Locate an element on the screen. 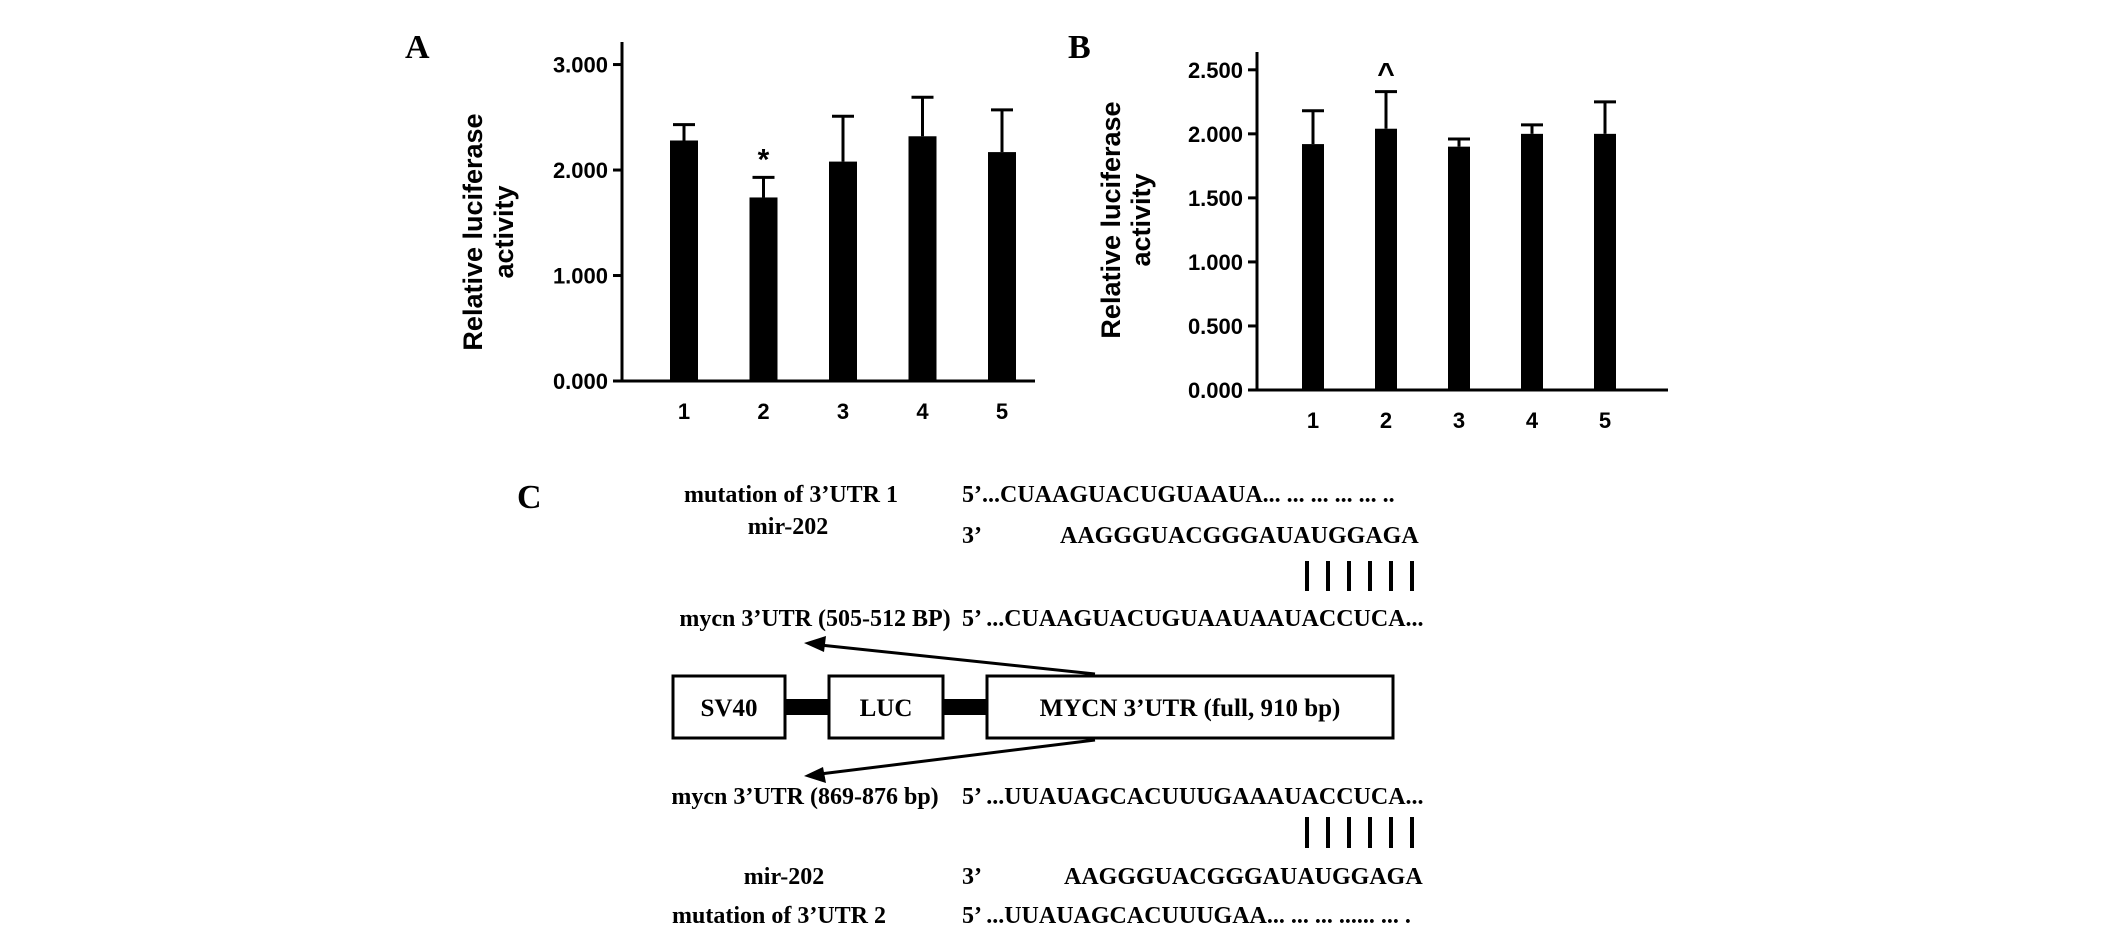 This screenshot has height=941, width=2126. chart-a-annotation-0: * is located at coordinates (764, 159).